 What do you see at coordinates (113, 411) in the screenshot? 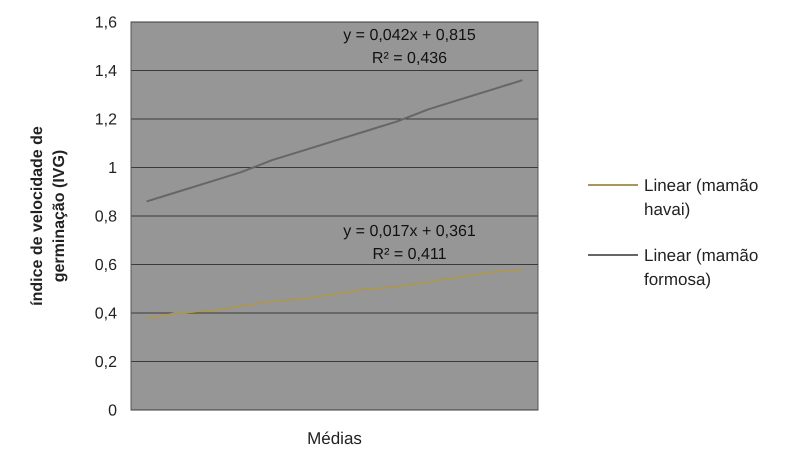
I see `y-tick-label: 0` at bounding box center [113, 411].